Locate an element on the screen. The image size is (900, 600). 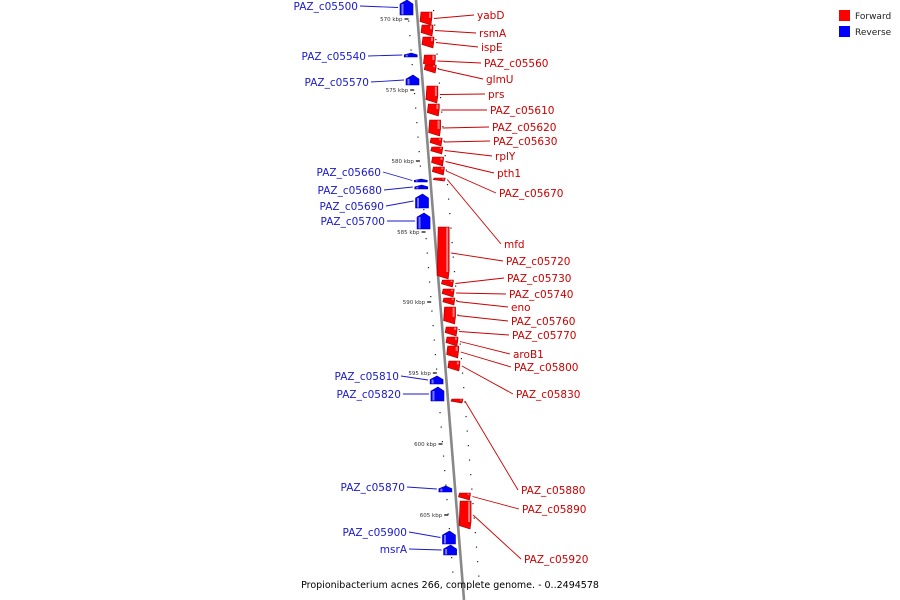
forward-gene-label: glmU is located at coordinates (500, 80).